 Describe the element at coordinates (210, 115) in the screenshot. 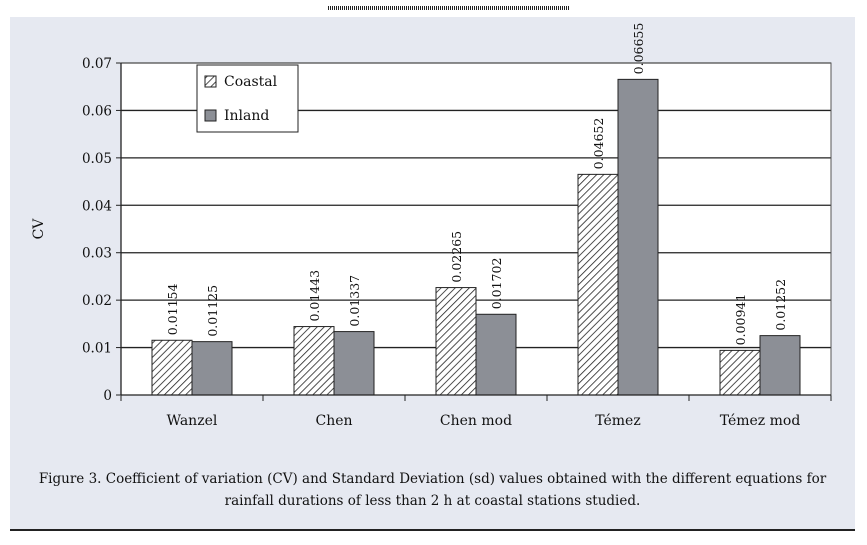

I see `legend-swatch-inland` at that location.